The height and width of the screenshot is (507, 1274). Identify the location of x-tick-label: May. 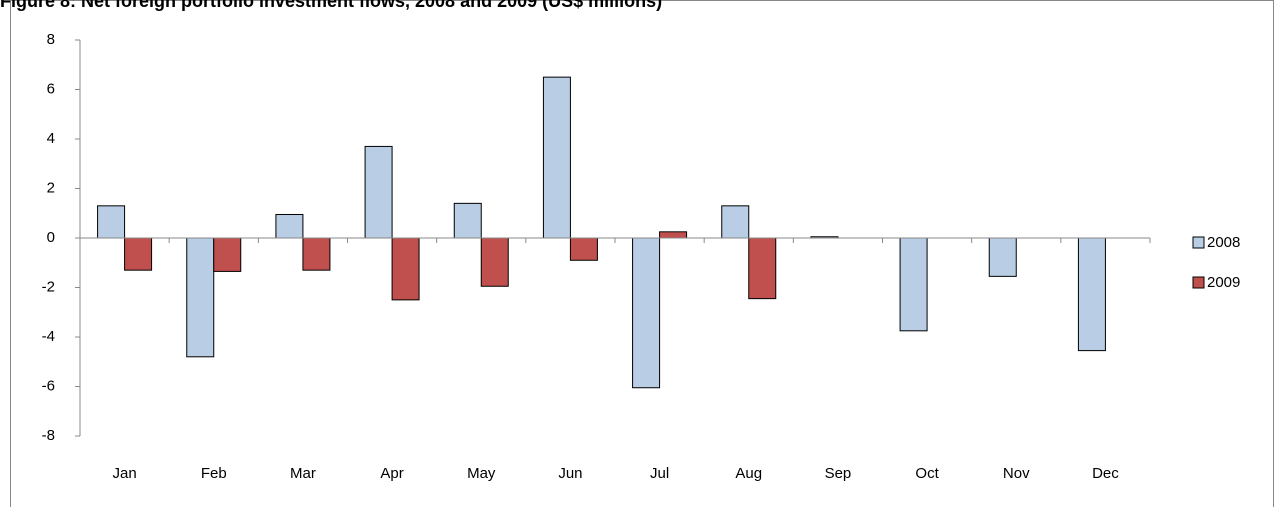
(481, 473).